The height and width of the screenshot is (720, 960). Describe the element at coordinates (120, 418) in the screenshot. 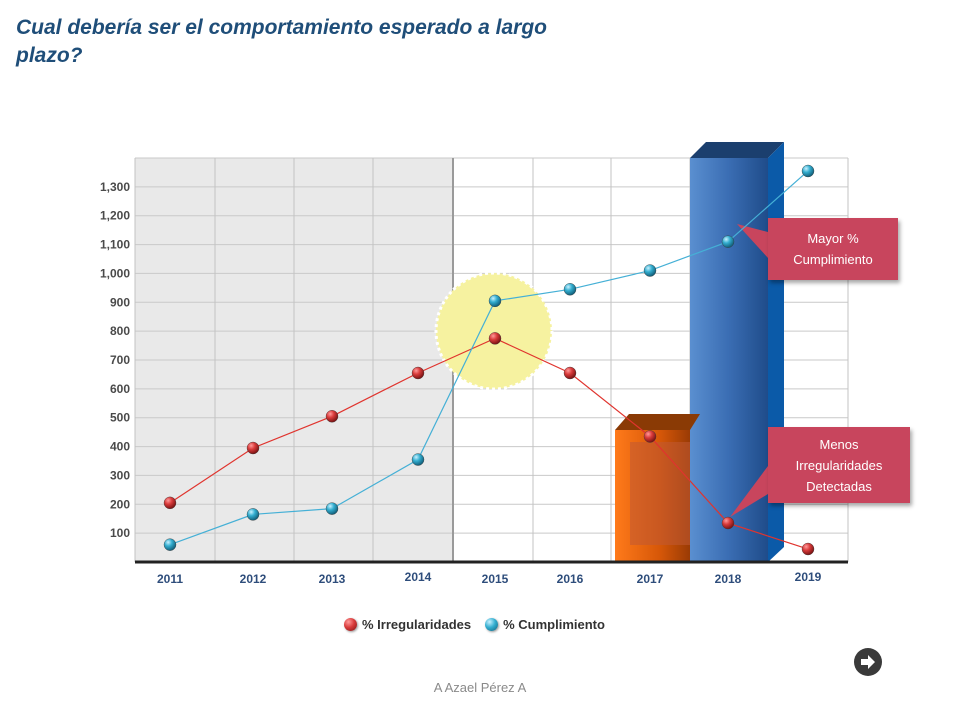

I see `y-tick-label: 500` at that location.